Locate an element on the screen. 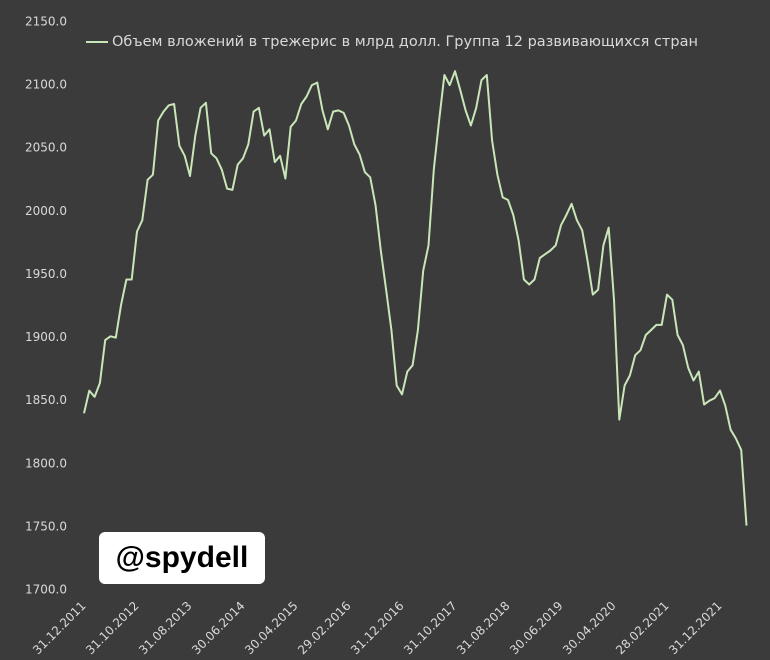 The image size is (770, 660). y-tick-label: 2050.0 is located at coordinates (46, 148).